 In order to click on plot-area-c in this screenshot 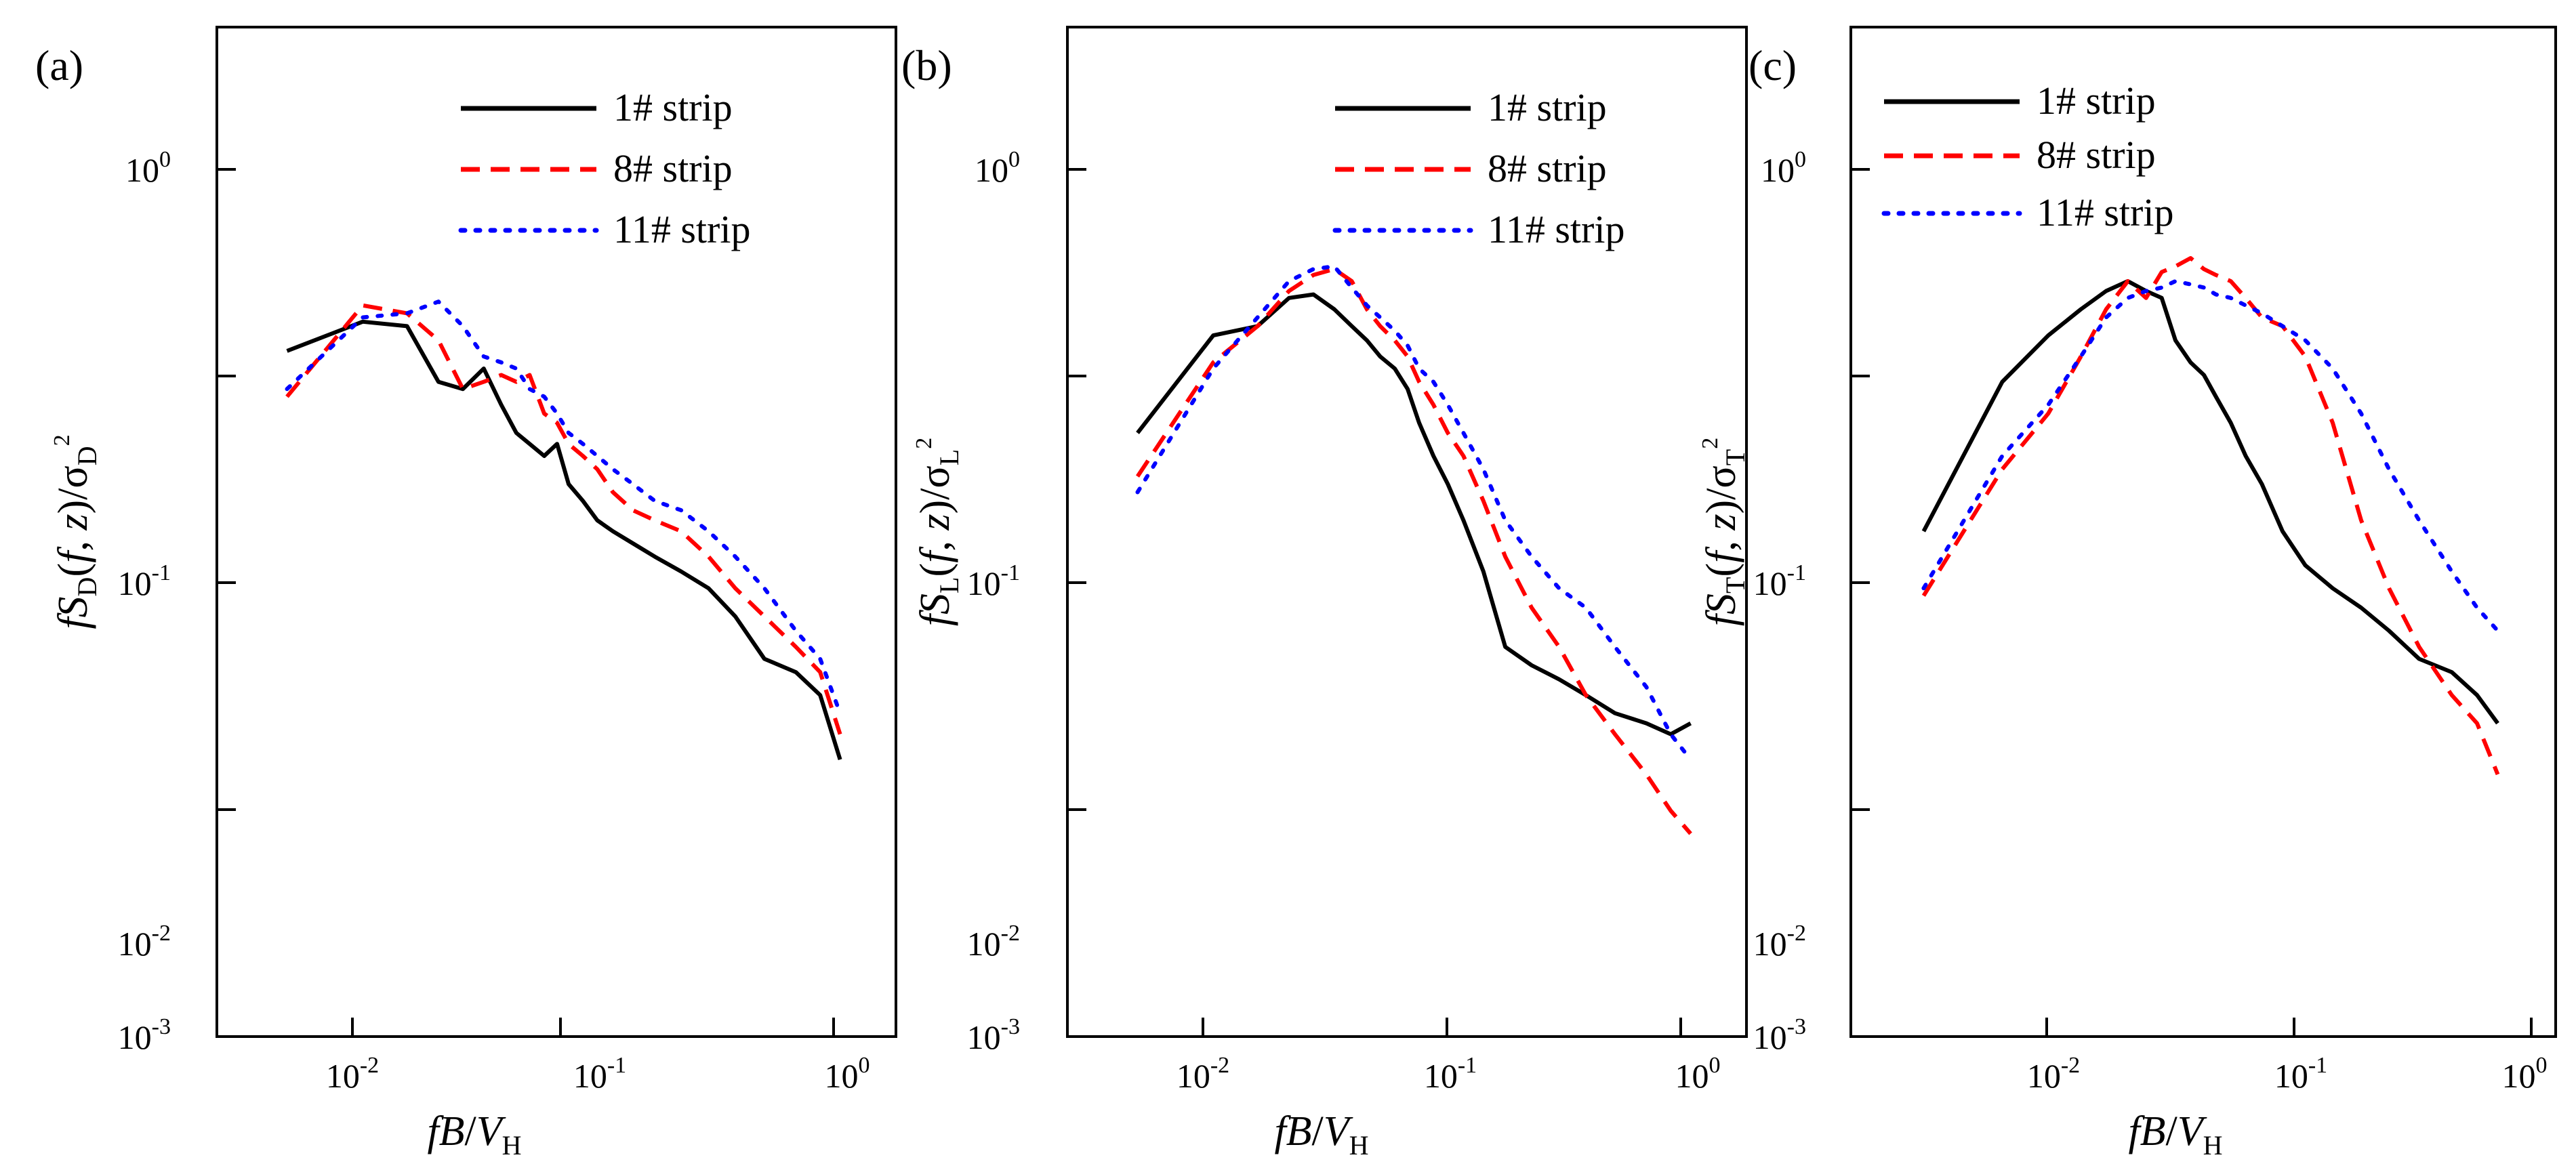, I will do `click(2211, 516)`.